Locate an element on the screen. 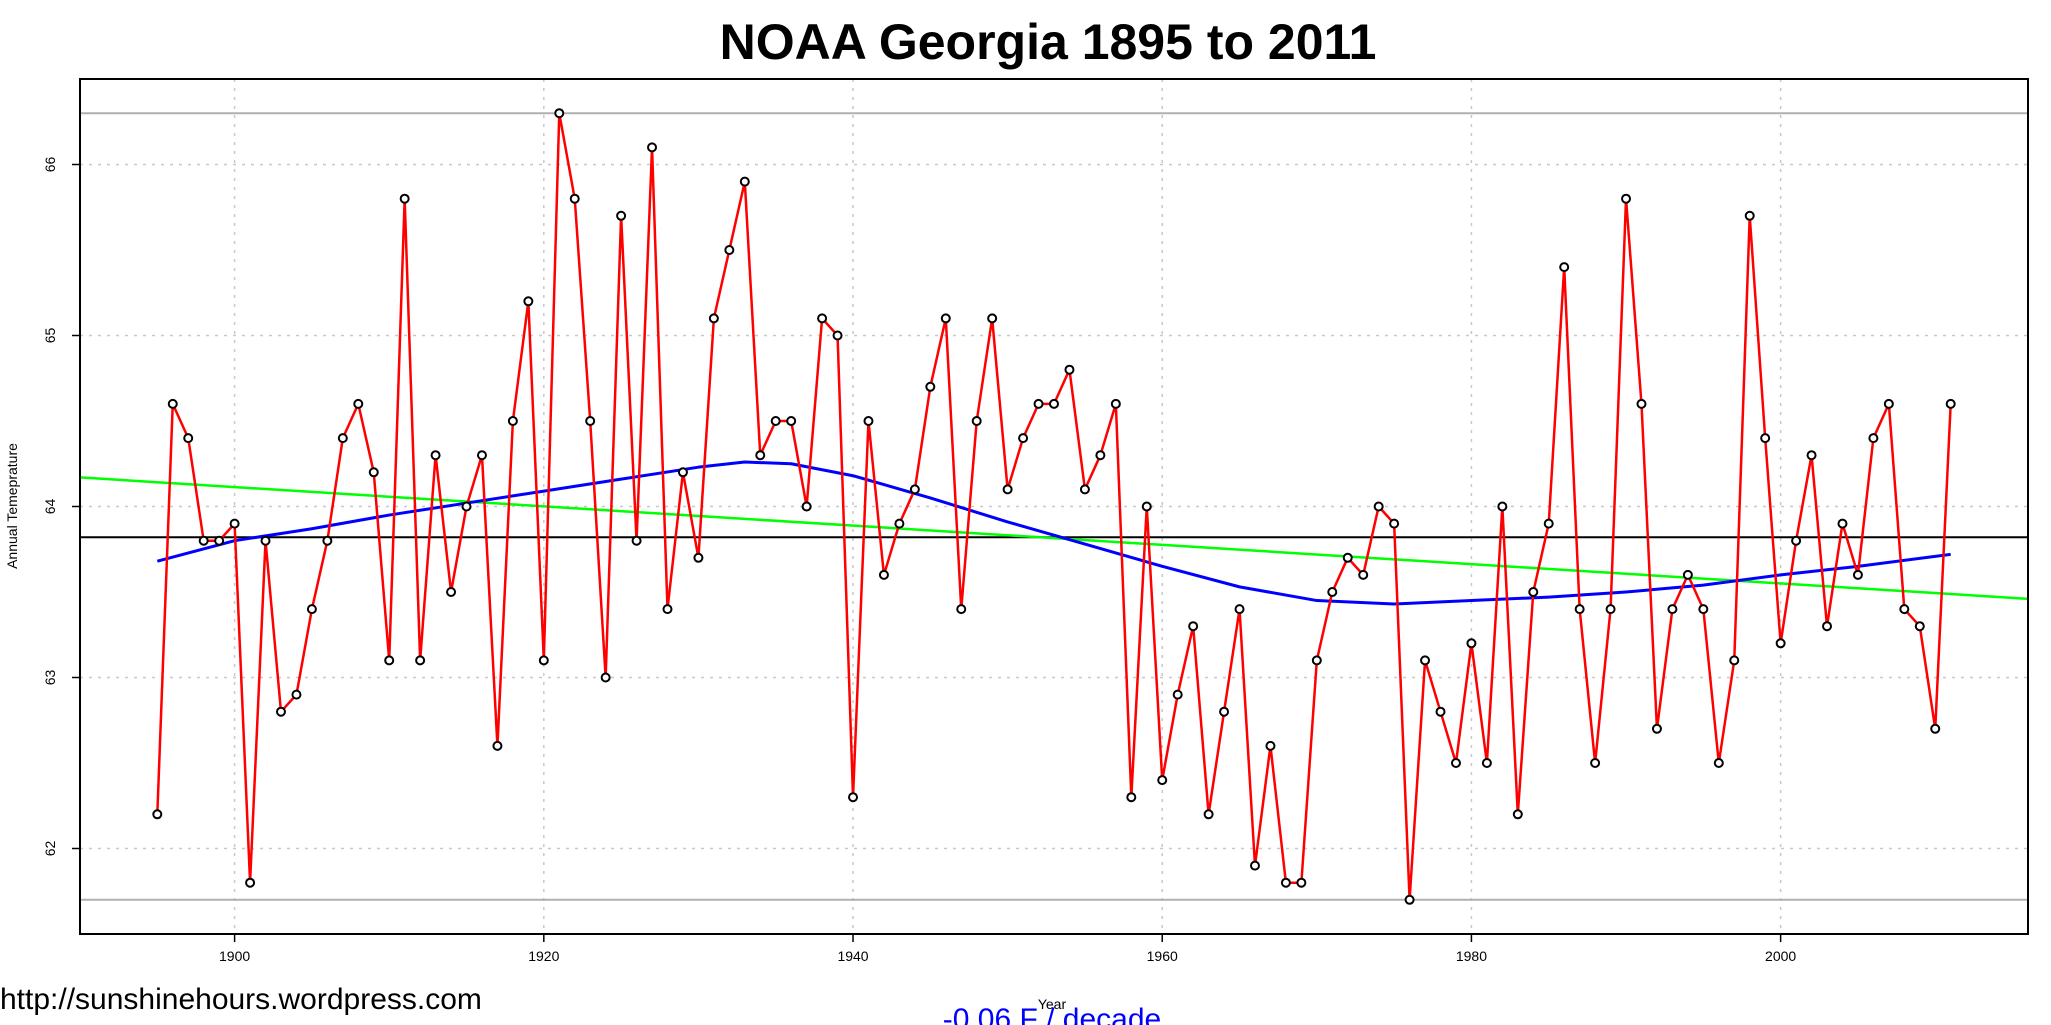 This screenshot has height=1025, width=2051. linear-trend-line is located at coordinates (1054, 538).